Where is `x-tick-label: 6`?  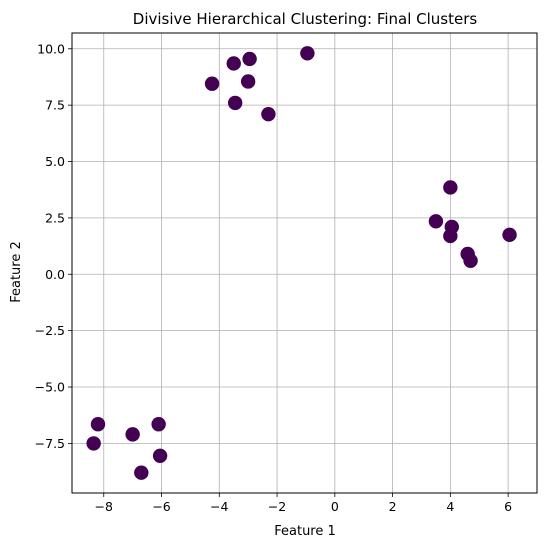 x-tick-label: 6 is located at coordinates (508, 506).